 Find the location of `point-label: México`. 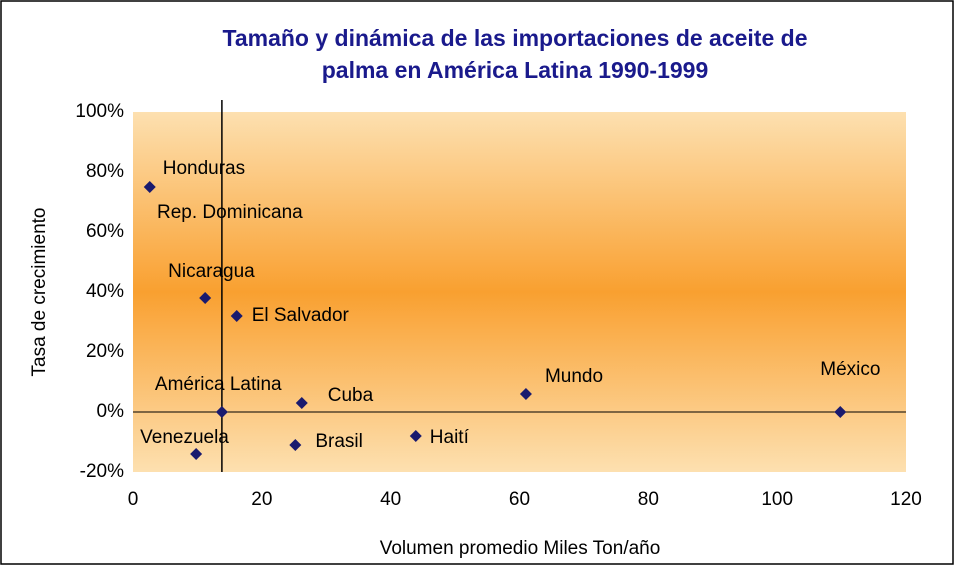

point-label: México is located at coordinates (850, 369).